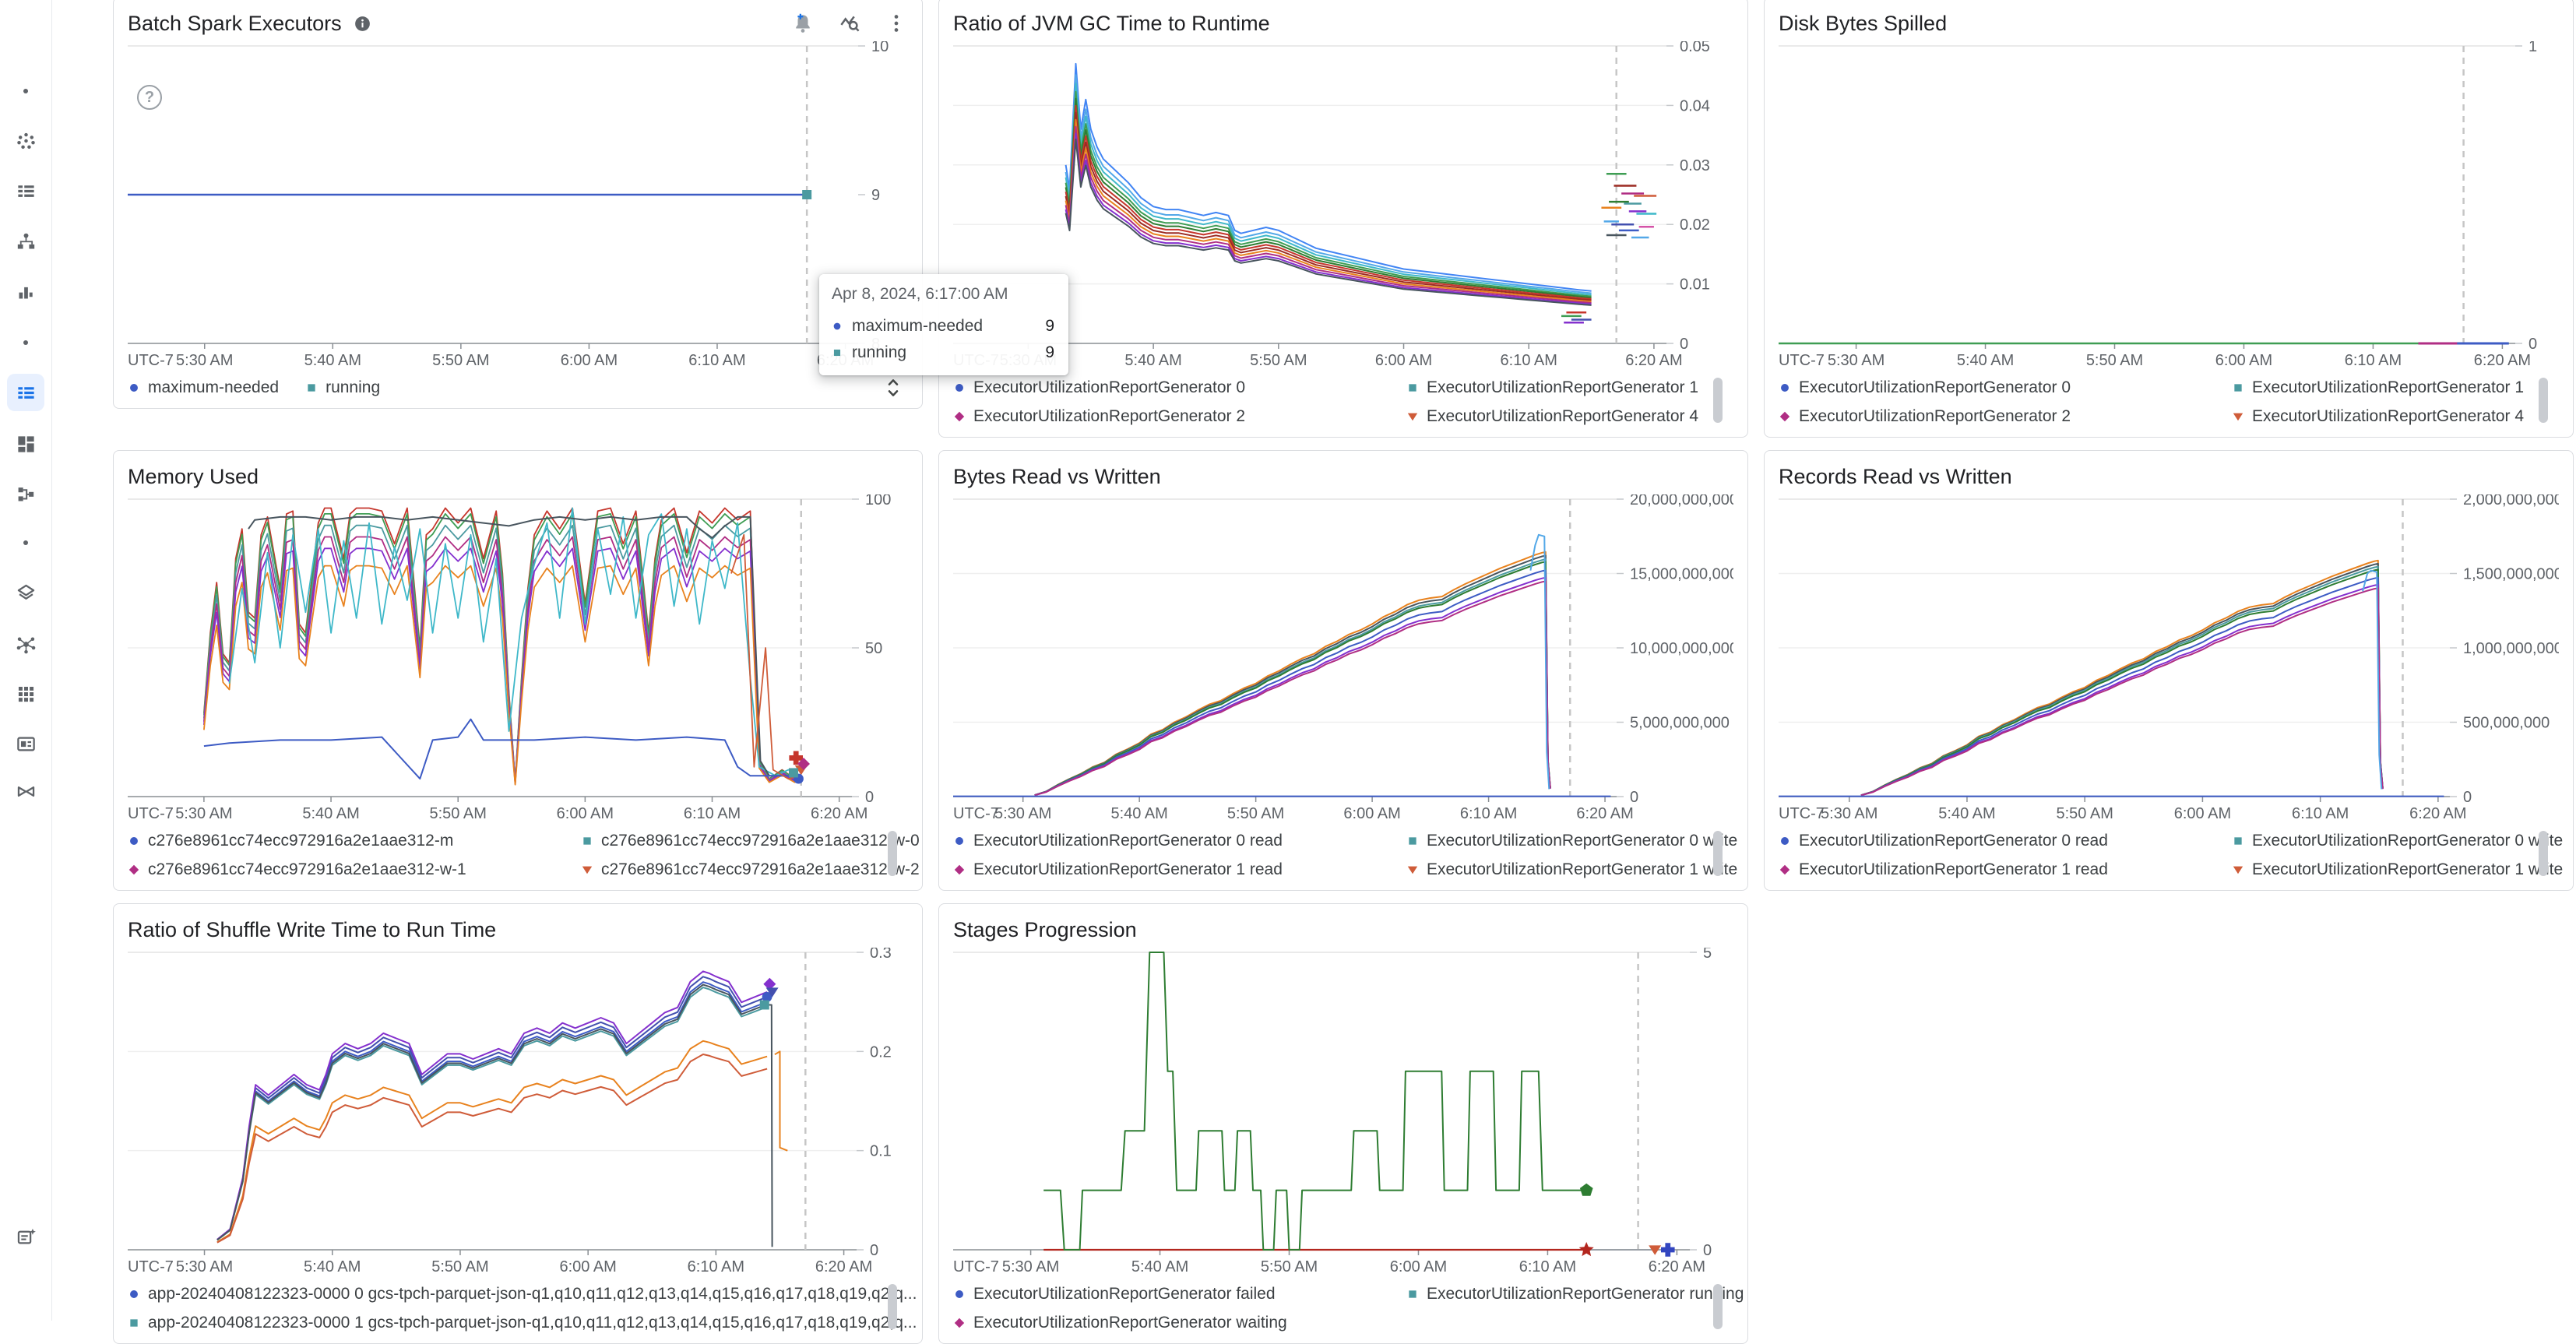  I want to click on panel-title: Disk Bytes Spilled, so click(1863, 23).